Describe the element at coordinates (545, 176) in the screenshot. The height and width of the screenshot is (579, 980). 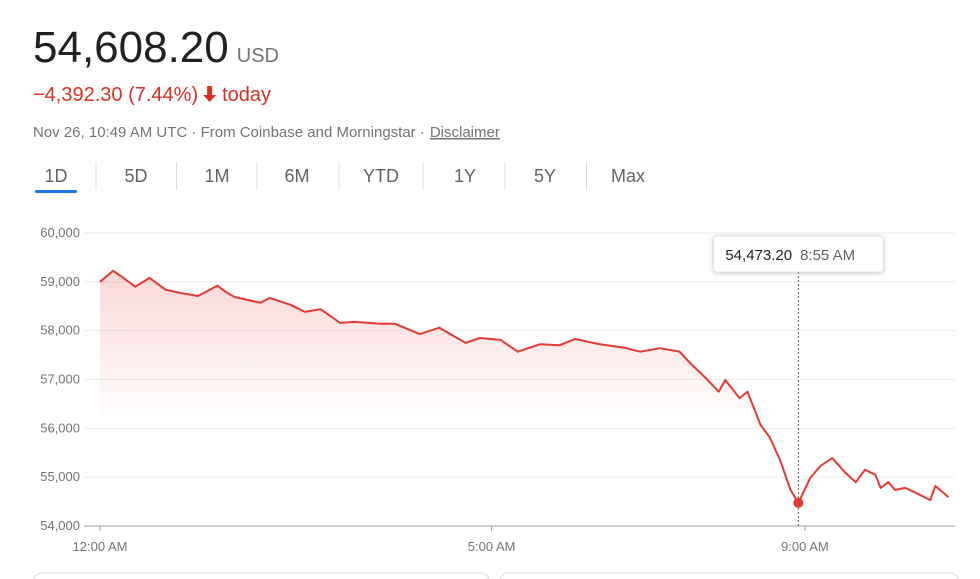
I see `tab: 5Y` at that location.